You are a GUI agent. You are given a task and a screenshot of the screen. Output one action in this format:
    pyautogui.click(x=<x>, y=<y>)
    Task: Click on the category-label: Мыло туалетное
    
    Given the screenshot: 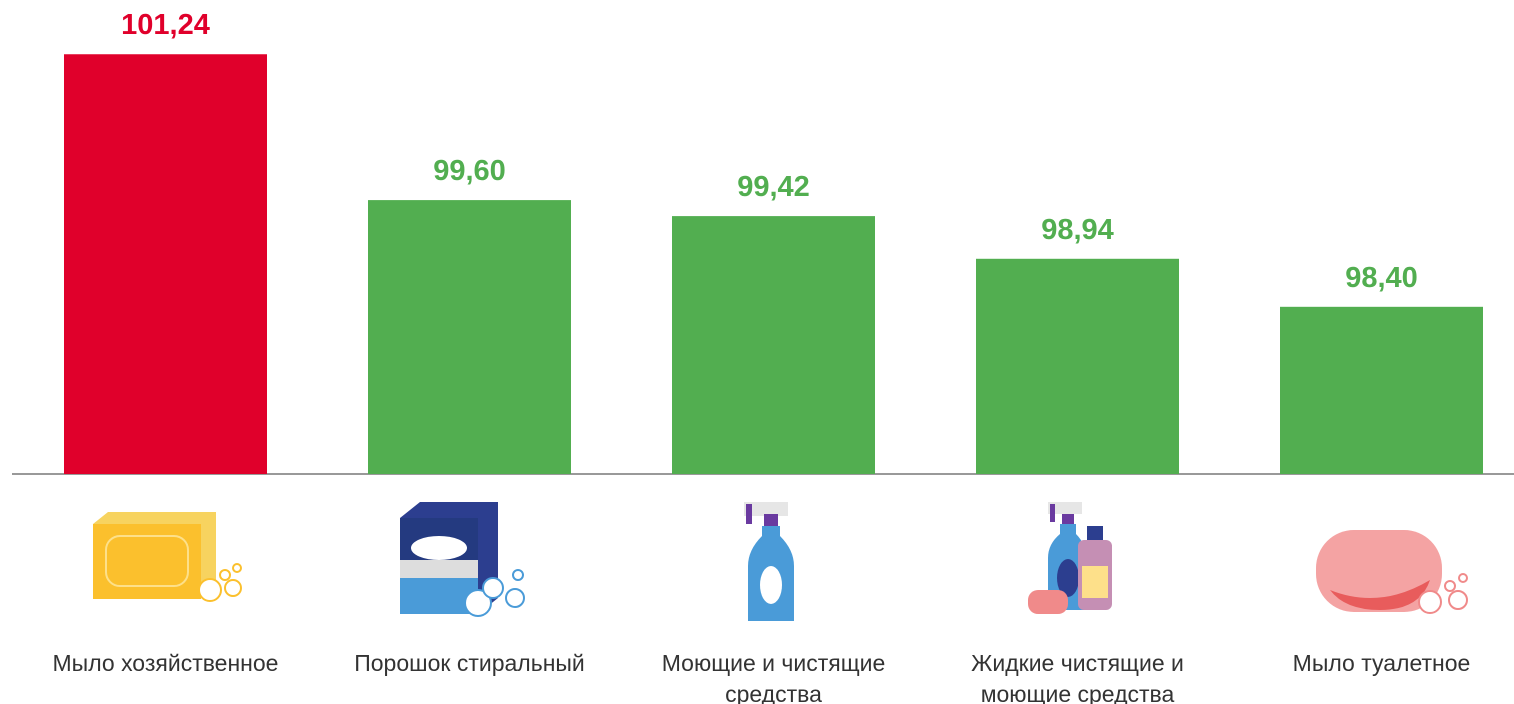 What is the action you would take?
    pyautogui.click(x=1381, y=663)
    